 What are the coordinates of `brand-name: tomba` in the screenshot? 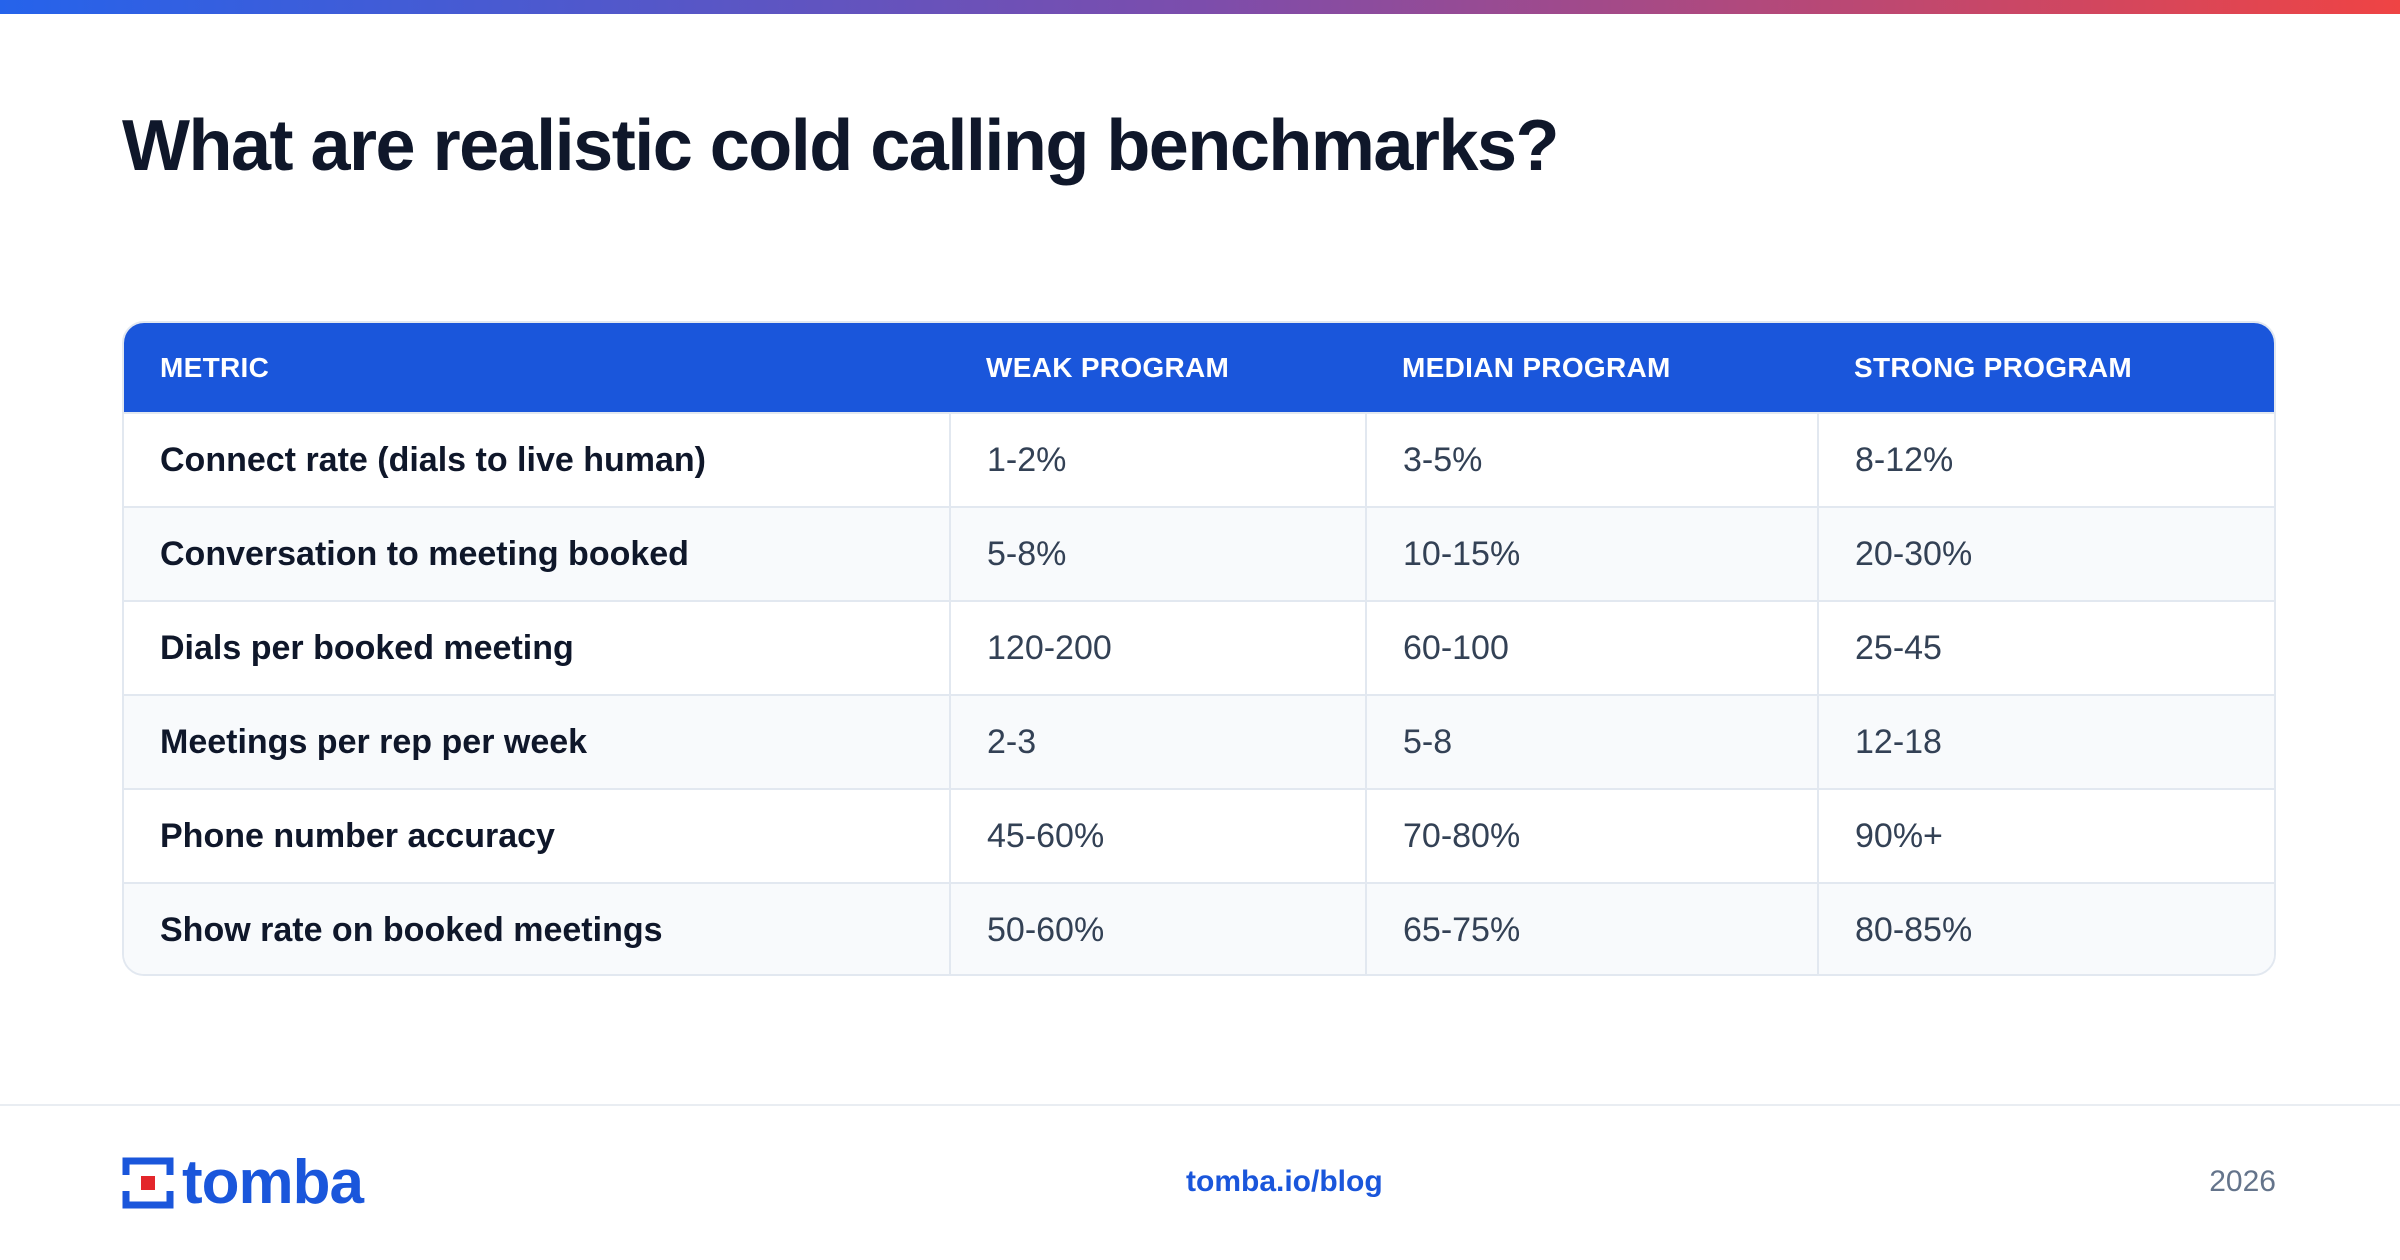 It's located at (273, 1182).